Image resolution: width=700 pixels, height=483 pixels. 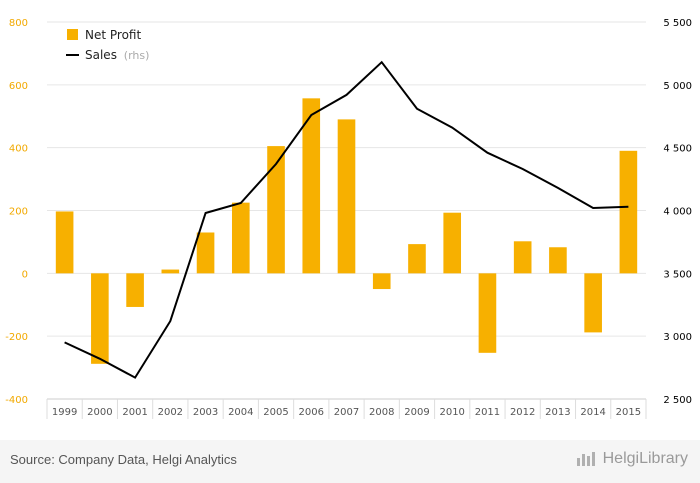 I want to click on left-axis: -400 -200 0 200 400 600 800, so click(x=16, y=212).